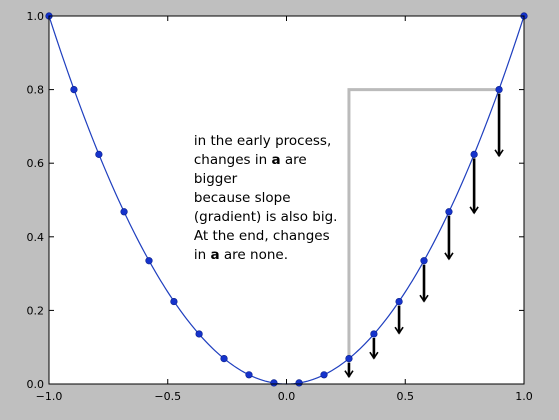  Describe the element at coordinates (36, 237) in the screenshot. I see `y-tick-label: 0.4` at that location.